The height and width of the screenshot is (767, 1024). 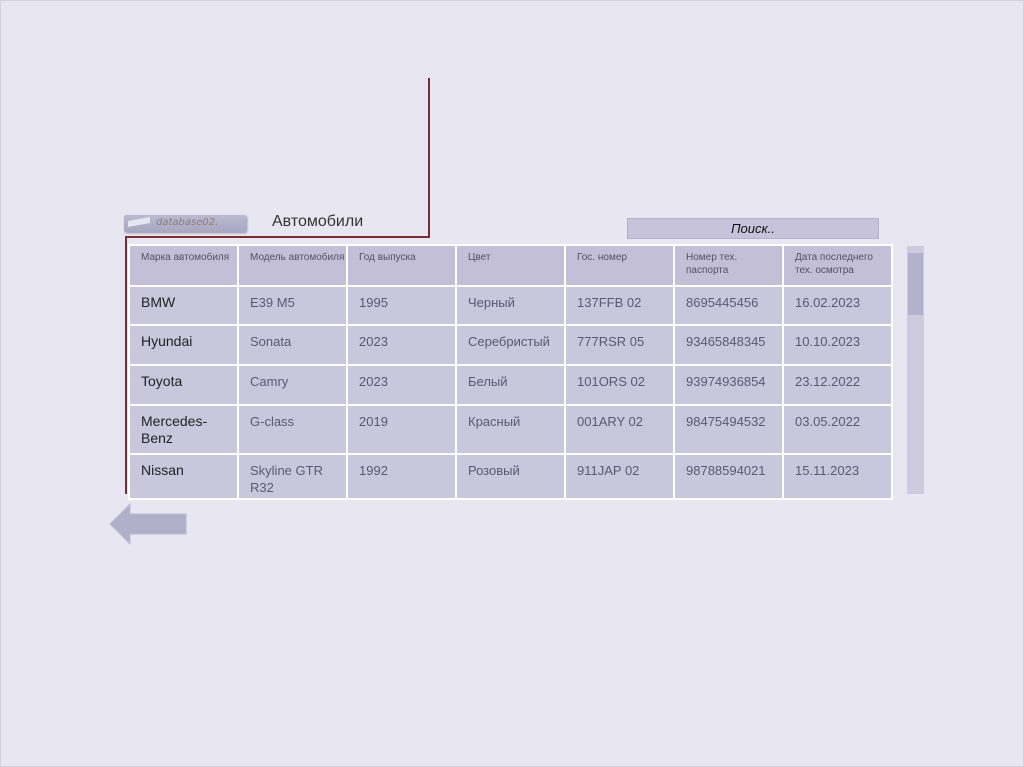 I want to click on header-model: Модель автомобиля, so click(x=292, y=265).